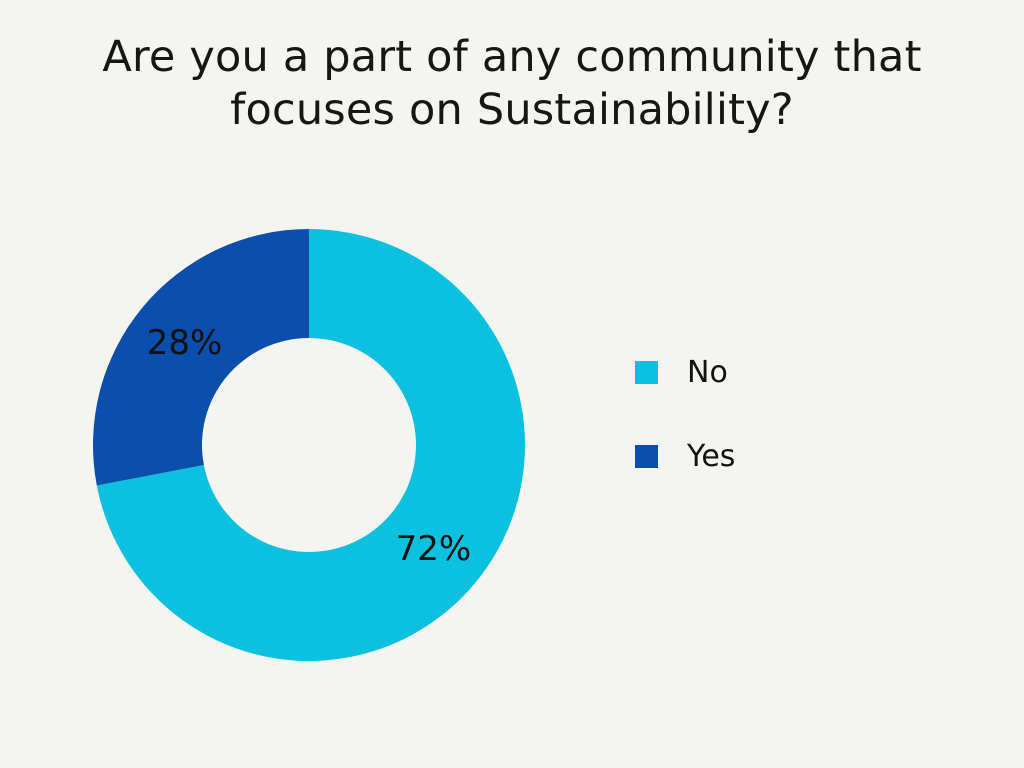  What do you see at coordinates (646, 372) in the screenshot?
I see `legend-swatch-no` at bounding box center [646, 372].